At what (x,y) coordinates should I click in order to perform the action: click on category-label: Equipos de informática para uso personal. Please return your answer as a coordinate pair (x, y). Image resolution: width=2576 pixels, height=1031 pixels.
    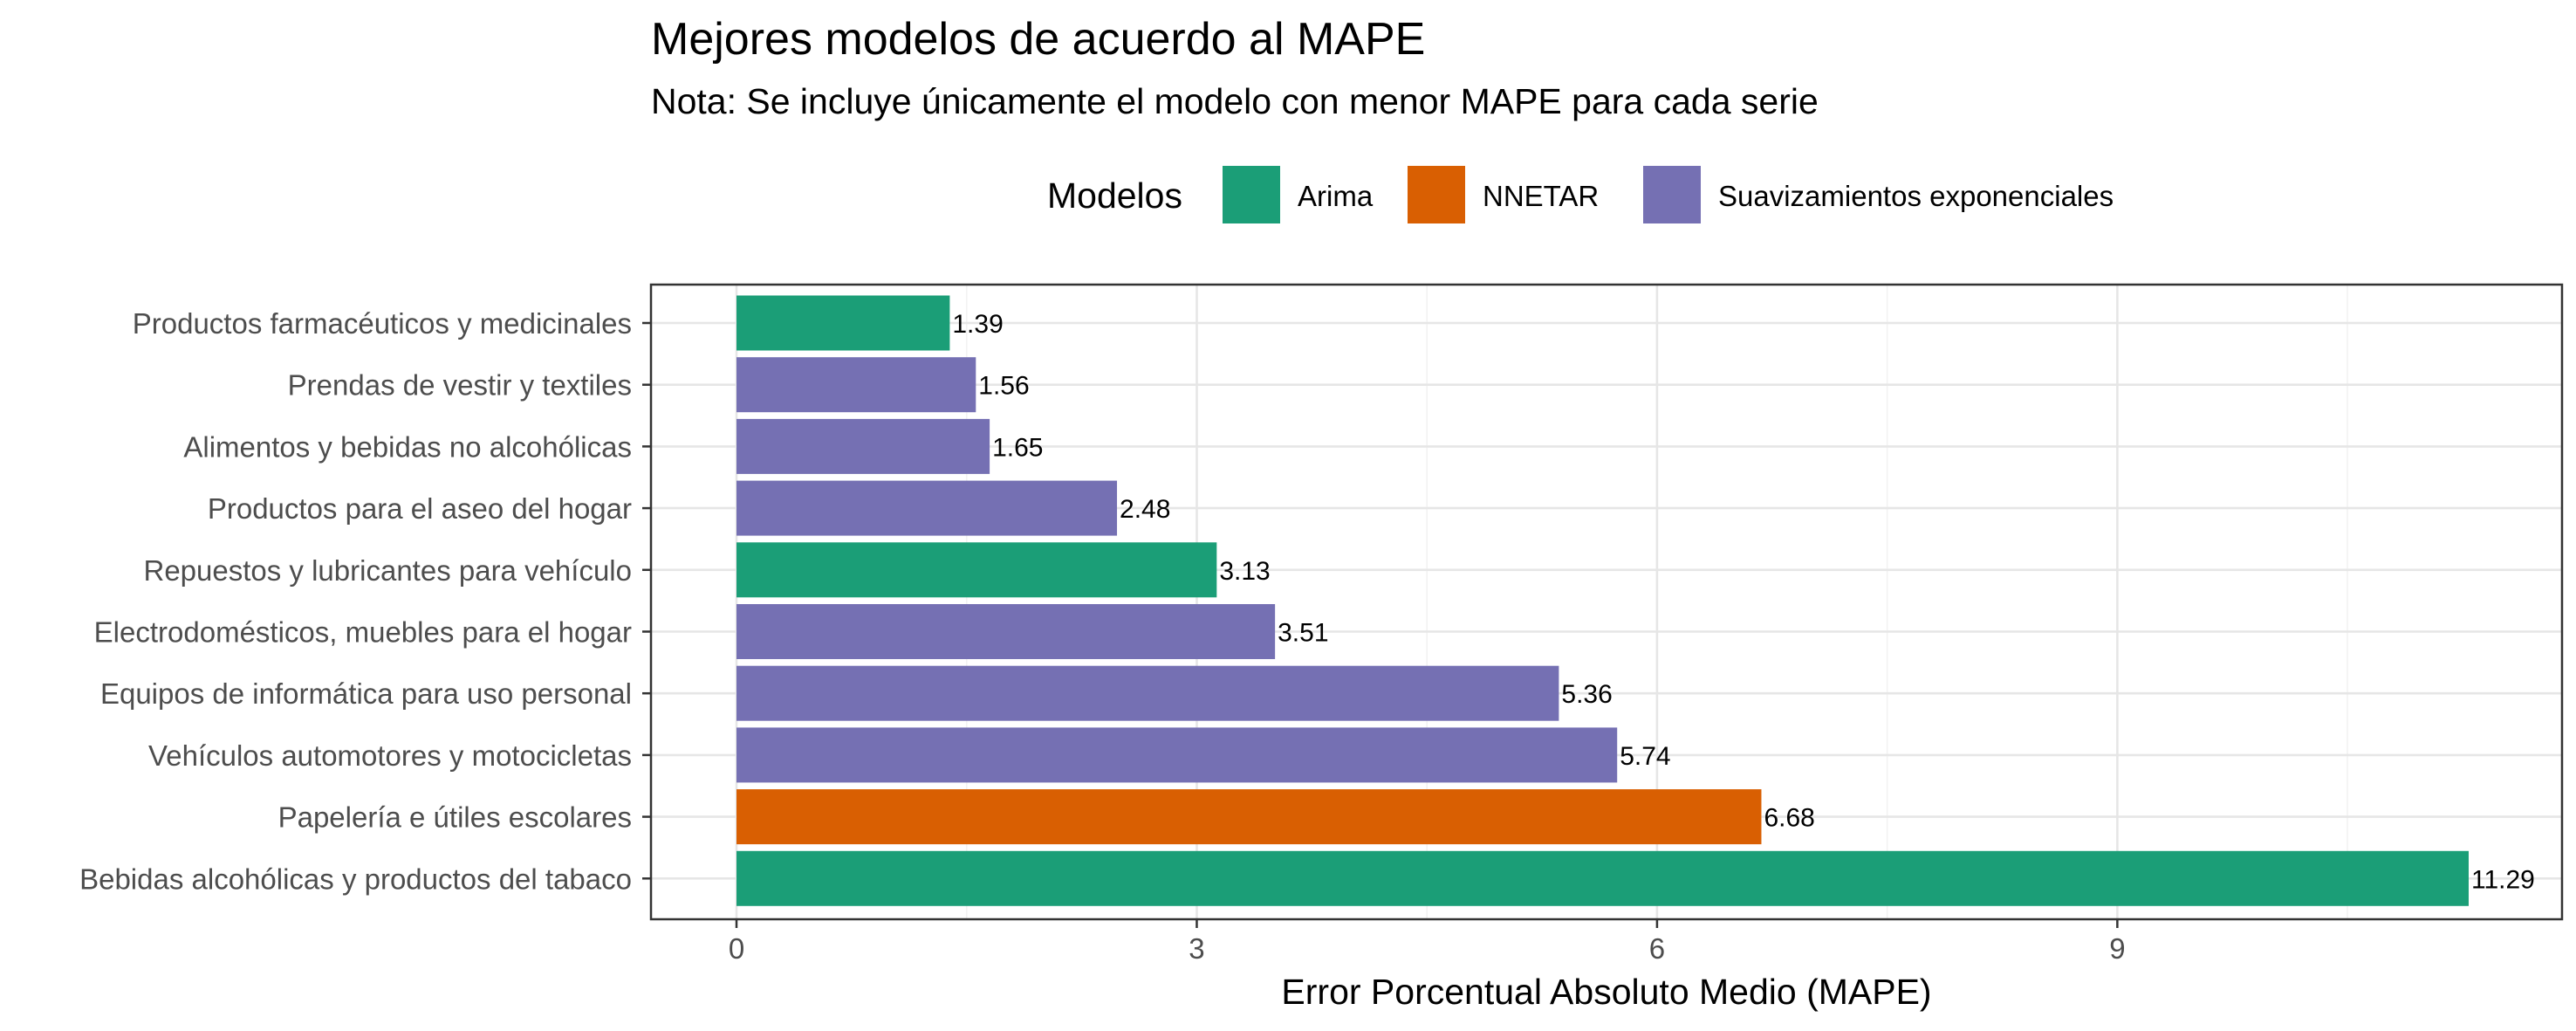
    Looking at the image, I should click on (366, 693).